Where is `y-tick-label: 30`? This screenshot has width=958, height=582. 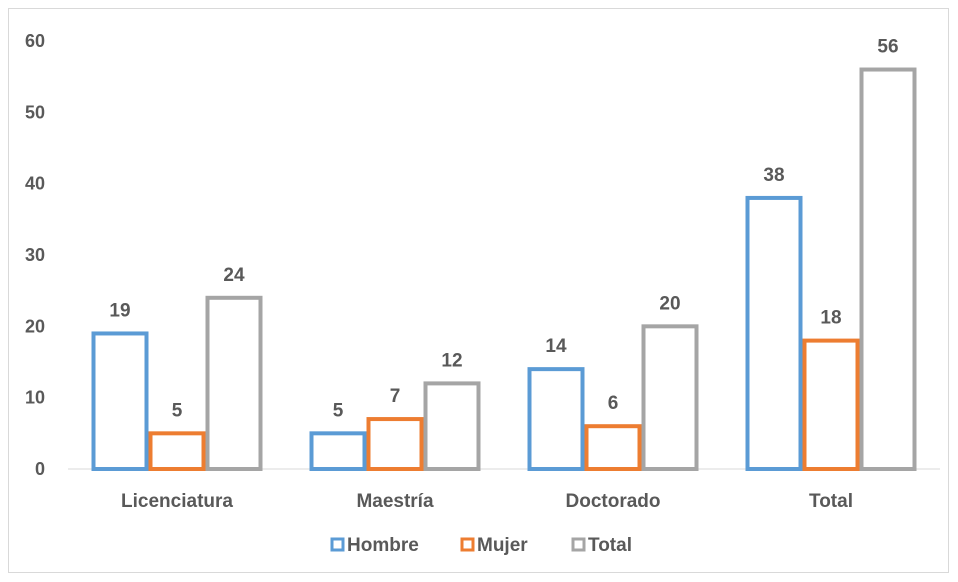 y-tick-label: 30 is located at coordinates (35, 255).